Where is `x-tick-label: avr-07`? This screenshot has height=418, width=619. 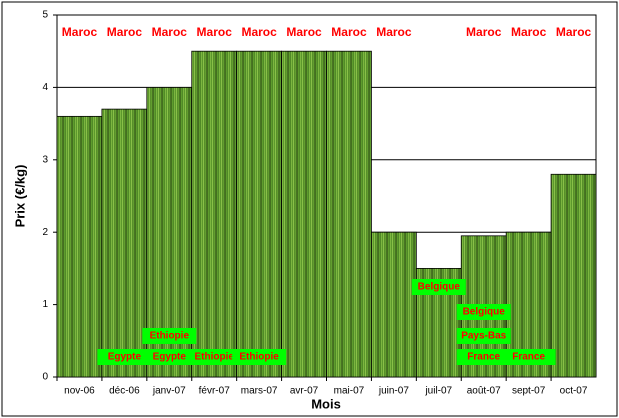 x-tick-label: avr-07 is located at coordinates (304, 391).